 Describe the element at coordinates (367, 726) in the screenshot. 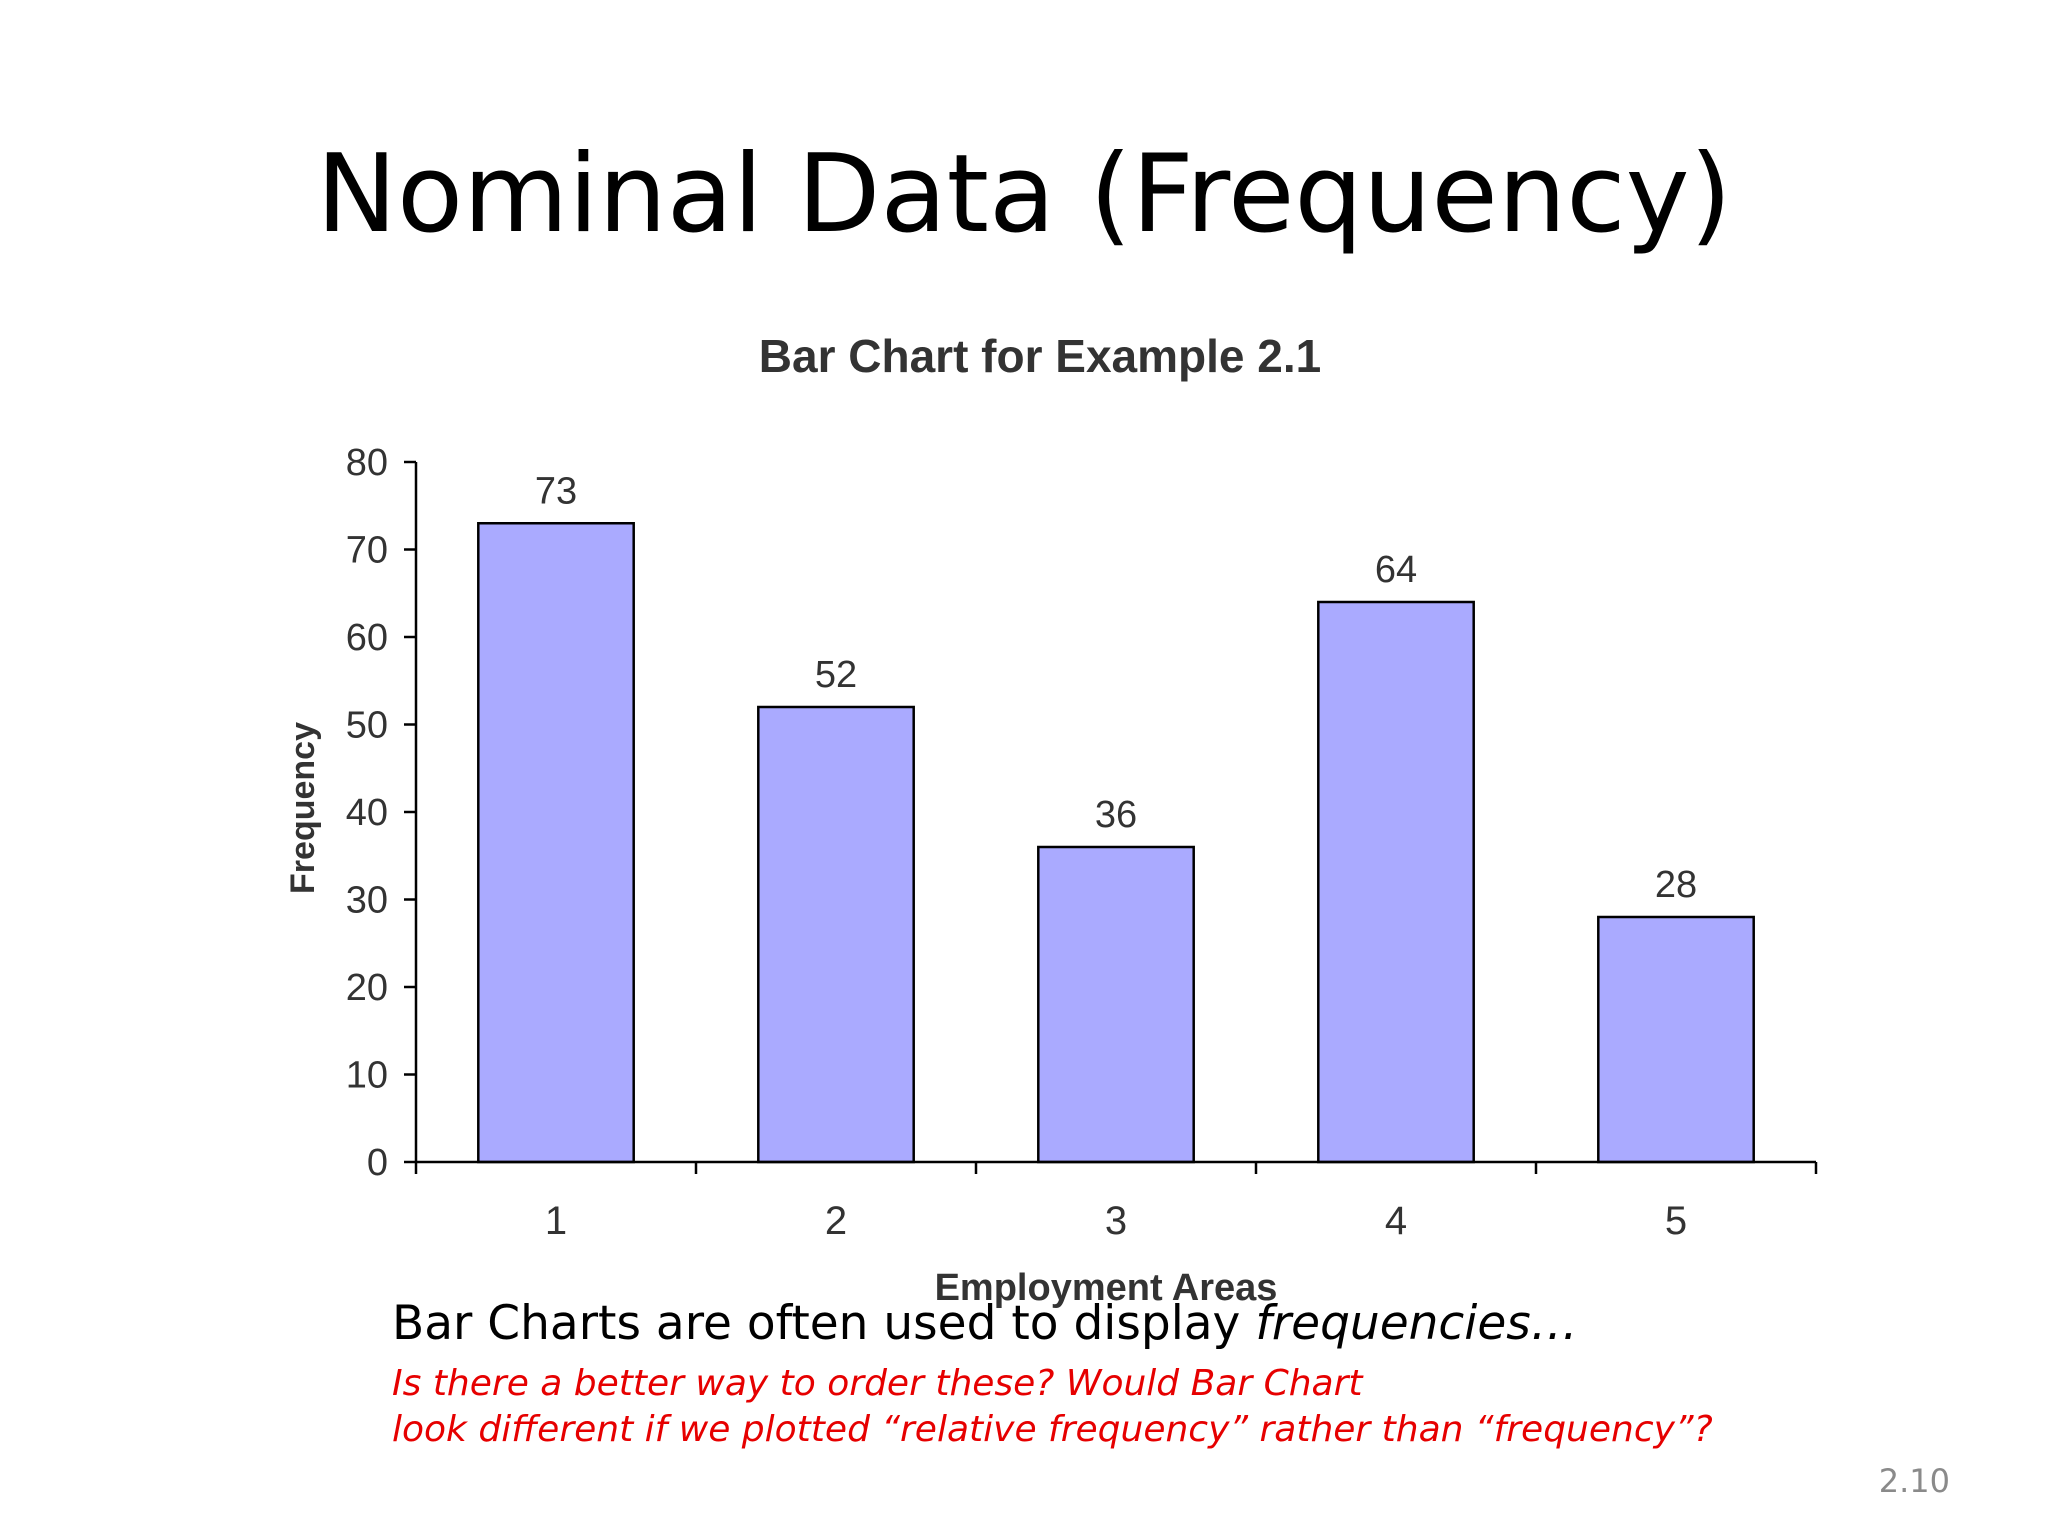

I see `y-tick-label-50: 50` at that location.